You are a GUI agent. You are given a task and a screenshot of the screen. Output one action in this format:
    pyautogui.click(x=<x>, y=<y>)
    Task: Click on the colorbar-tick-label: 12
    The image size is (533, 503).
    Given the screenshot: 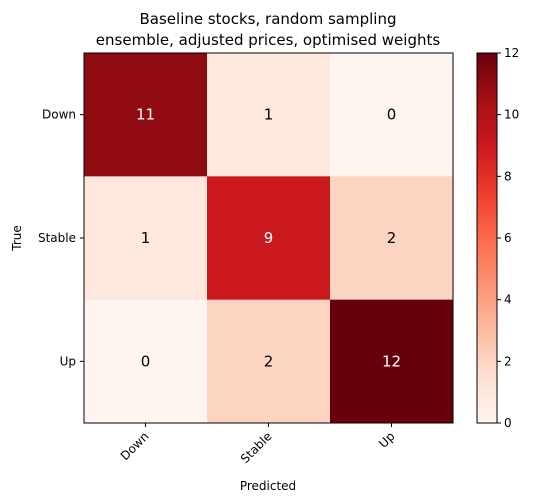 What is the action you would take?
    pyautogui.click(x=511, y=53)
    